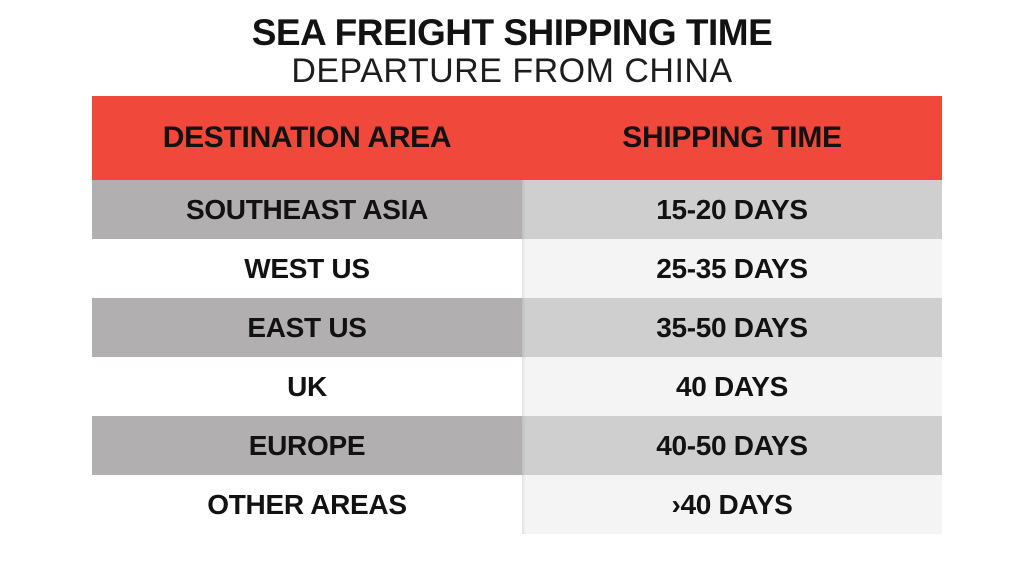 The height and width of the screenshot is (576, 1024). What do you see at coordinates (732, 137) in the screenshot?
I see `column-header-shipping-time: SHIPPING TIME` at bounding box center [732, 137].